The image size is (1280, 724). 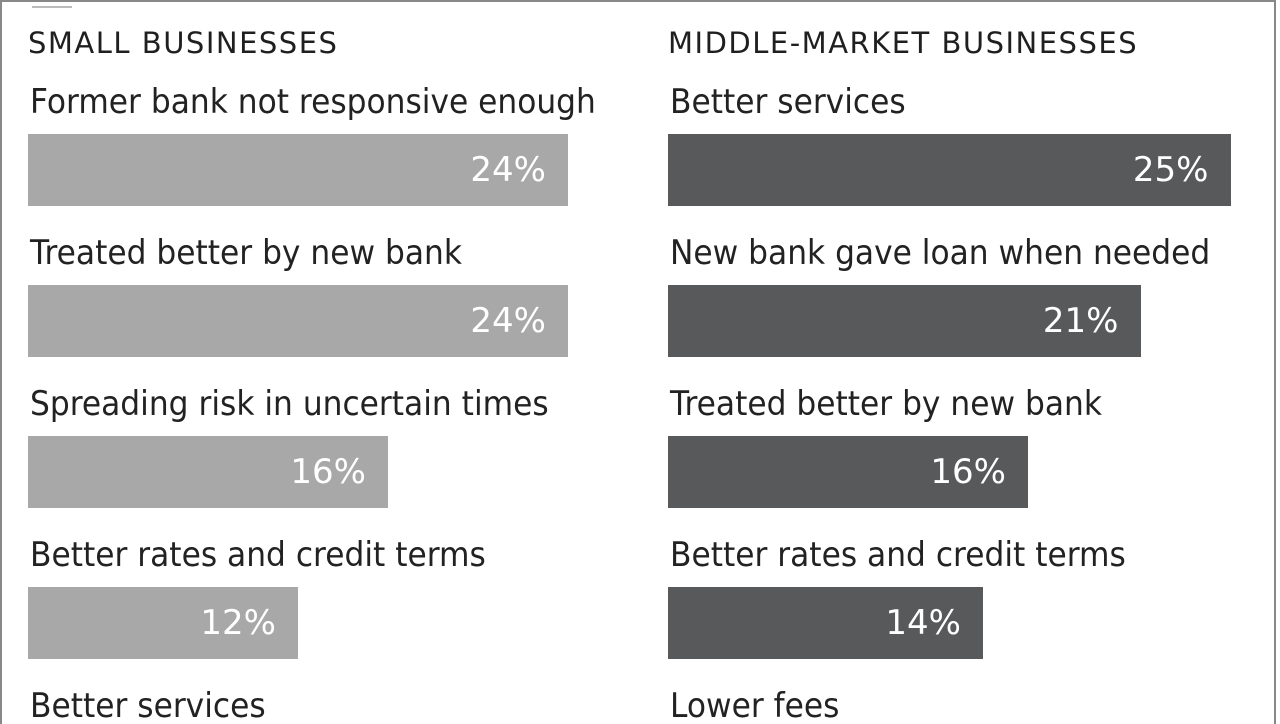 I want to click on middle-bar: 25%, so click(x=949, y=170).